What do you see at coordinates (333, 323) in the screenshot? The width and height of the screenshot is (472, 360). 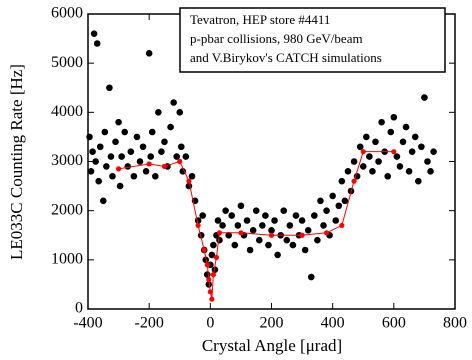 I see `x-tick-label: 400` at bounding box center [333, 323].